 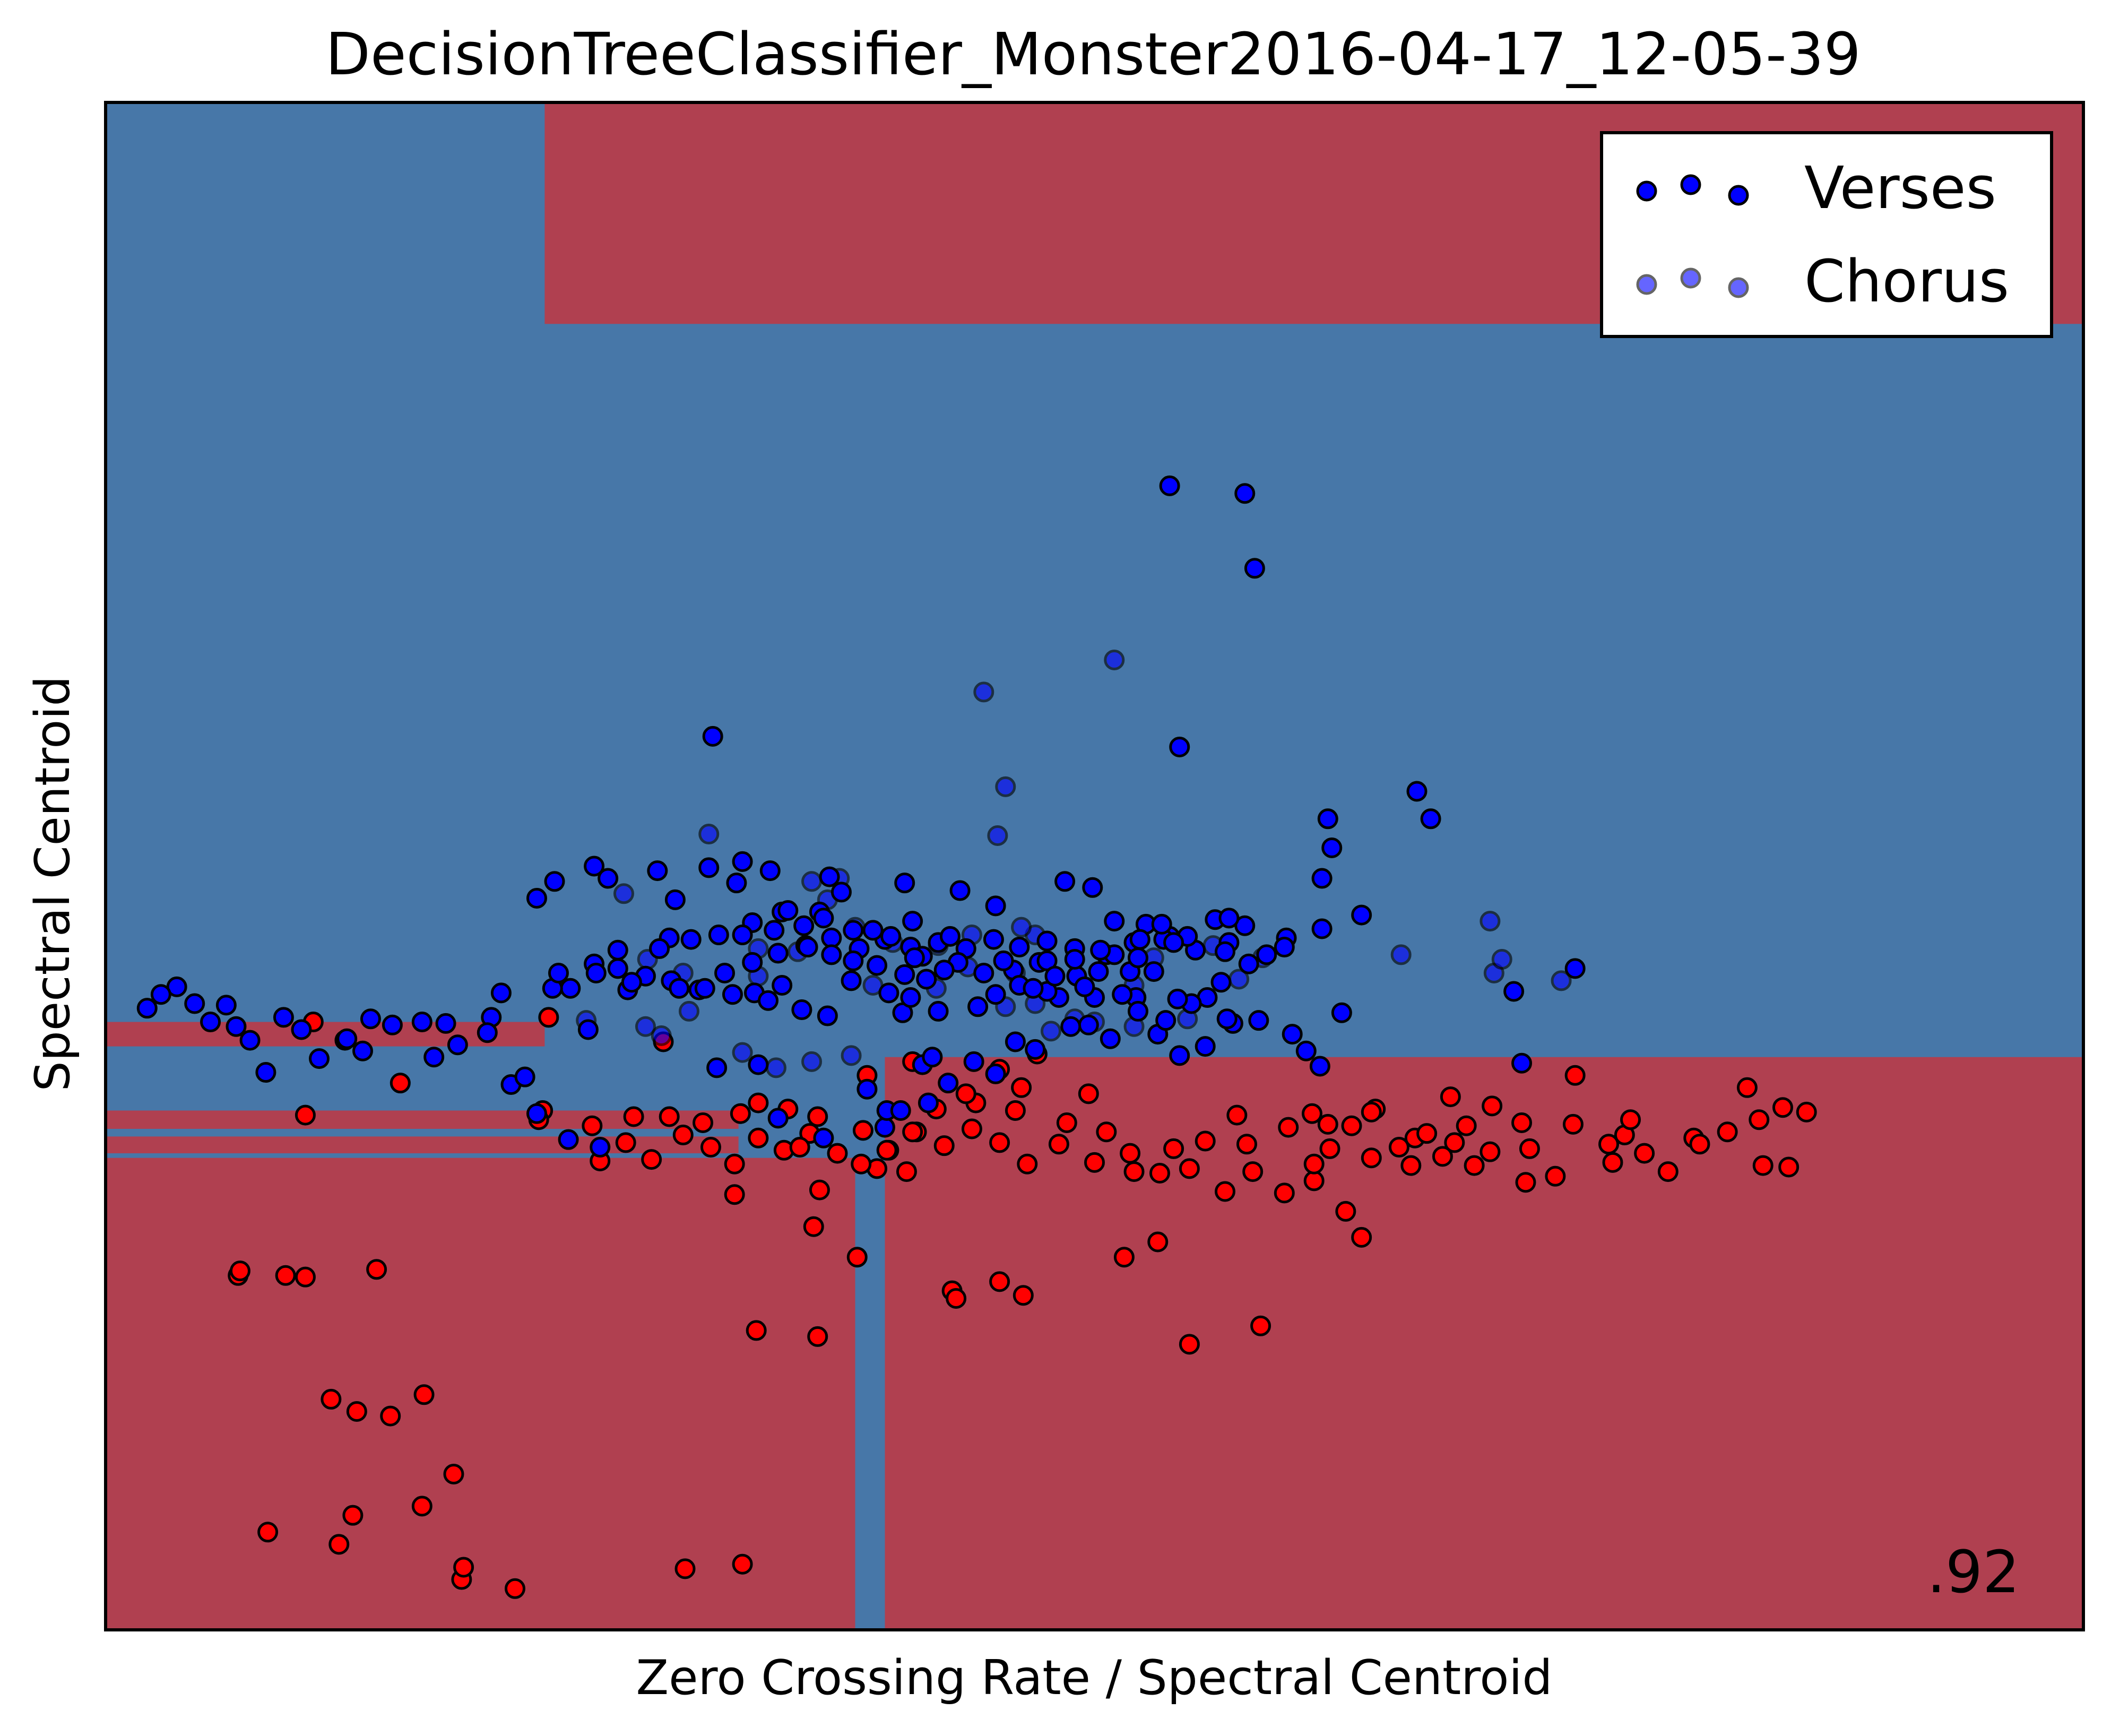 What do you see at coordinates (870, 1394) in the screenshot?
I see `decision-region-blue-channel` at bounding box center [870, 1394].